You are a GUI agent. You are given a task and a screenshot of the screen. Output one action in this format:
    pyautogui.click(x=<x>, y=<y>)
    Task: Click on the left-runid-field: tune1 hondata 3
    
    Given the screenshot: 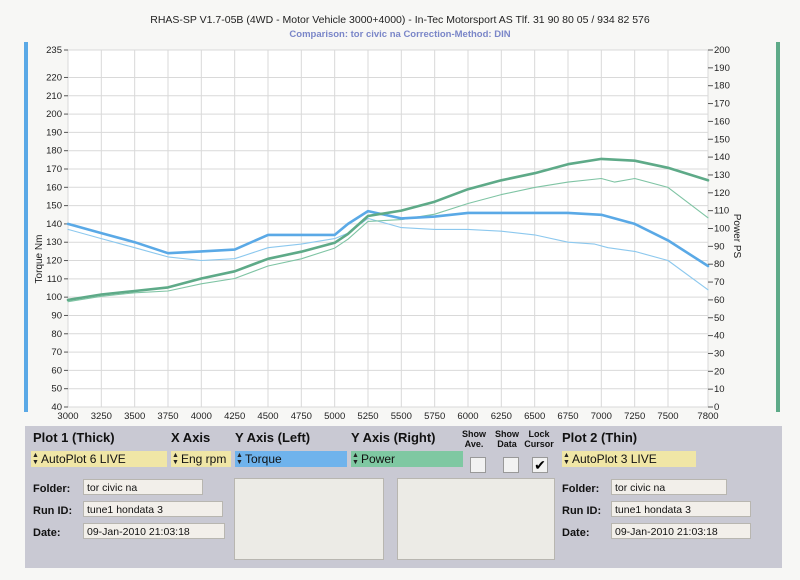 What is the action you would take?
    pyautogui.click(x=153, y=509)
    